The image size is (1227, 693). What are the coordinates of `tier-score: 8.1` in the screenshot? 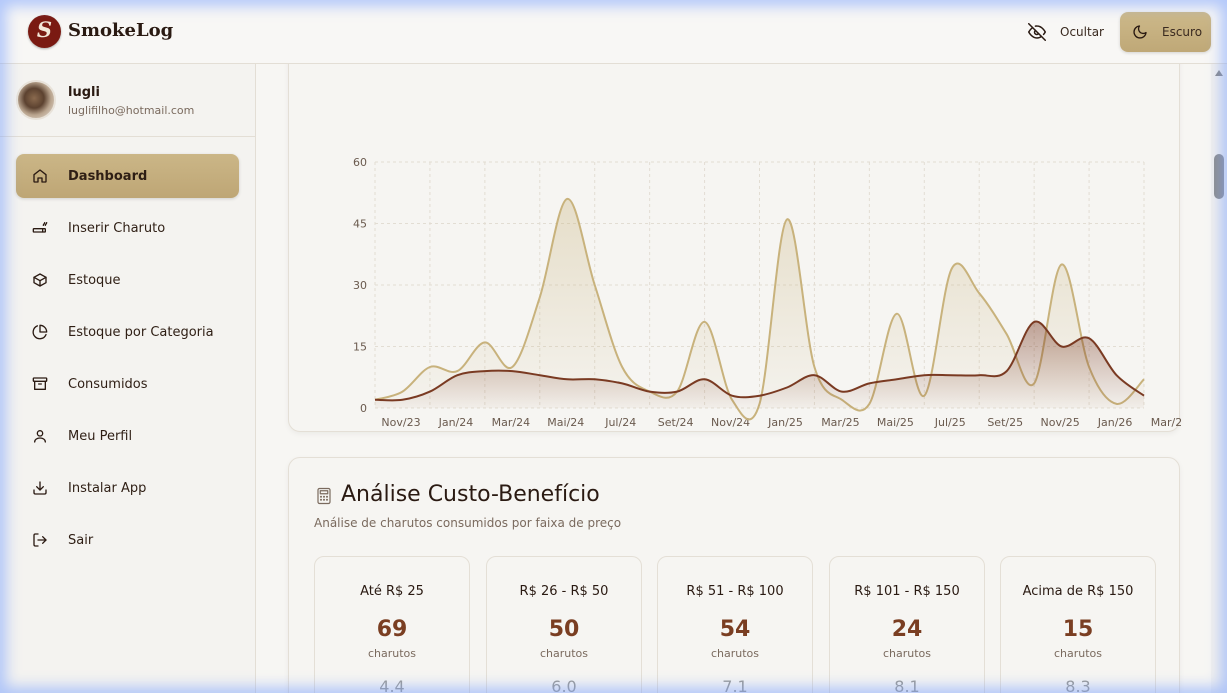 It's located at (907, 685).